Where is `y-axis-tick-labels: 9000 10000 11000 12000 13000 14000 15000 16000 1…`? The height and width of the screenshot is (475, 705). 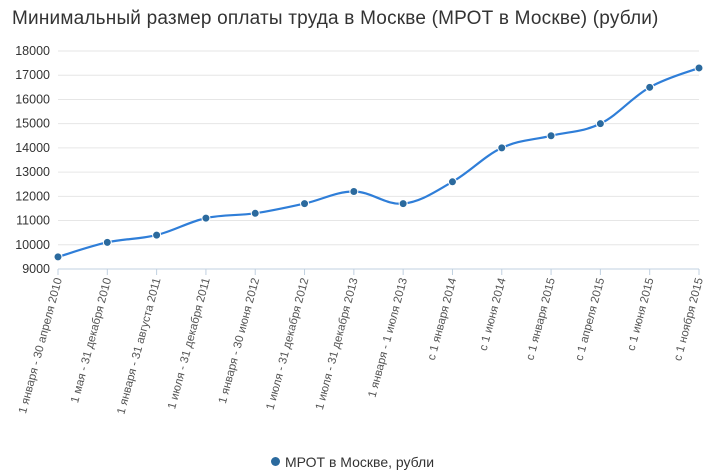
y-axis-tick-labels: 9000 10000 11000 12000 13000 14000 15000 16000 1… is located at coordinates (32, 160).